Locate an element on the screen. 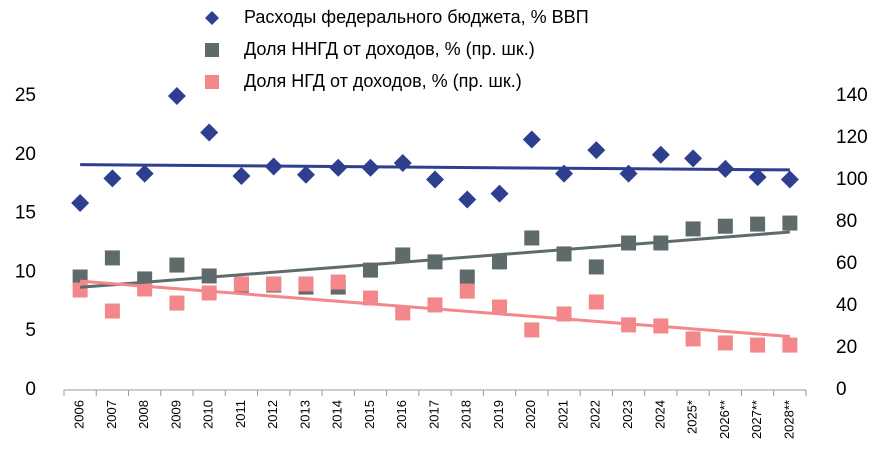 This screenshot has height=462, width=879. x-tick-label: 2021 is located at coordinates (562, 414).